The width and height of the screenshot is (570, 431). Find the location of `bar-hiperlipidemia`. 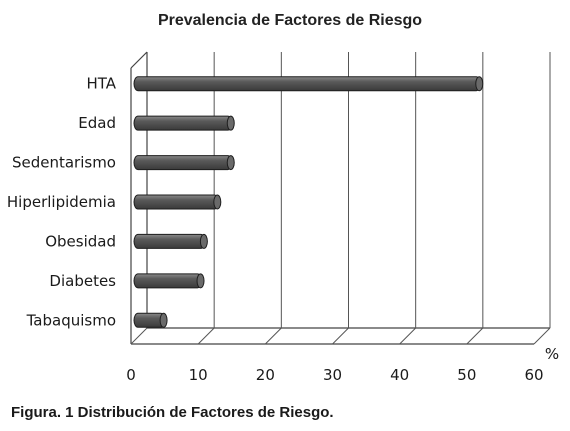

bar-hiperlipidemia is located at coordinates (176, 202).